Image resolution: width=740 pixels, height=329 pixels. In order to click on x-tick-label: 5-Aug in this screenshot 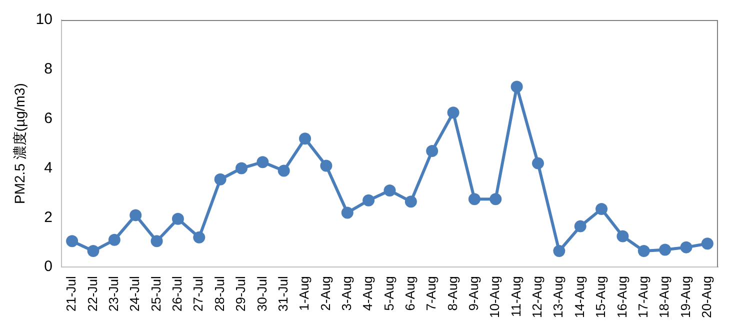, I will do `click(388, 293)`.